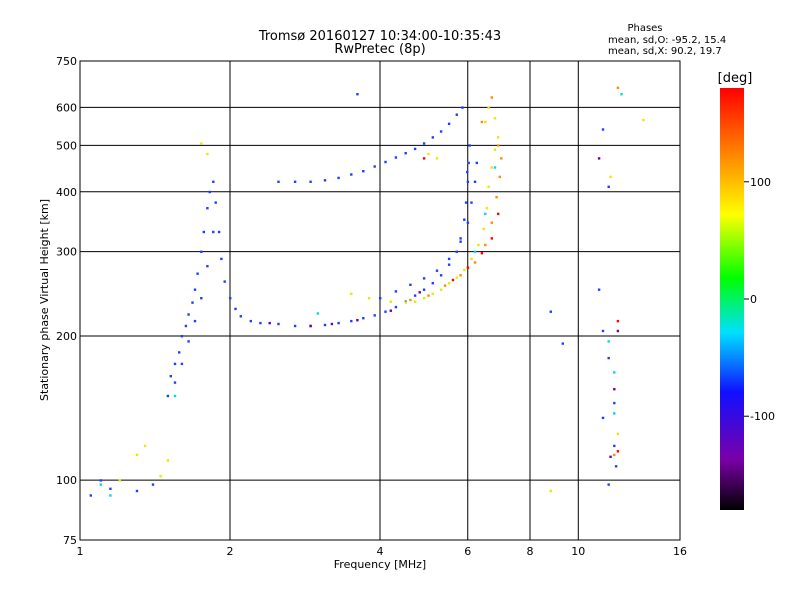 The image size is (800, 600). What do you see at coordinates (379, 36) in the screenshot?
I see `chart-title: Tromsø 20160127 10:34:00-10:35:43` at bounding box center [379, 36].